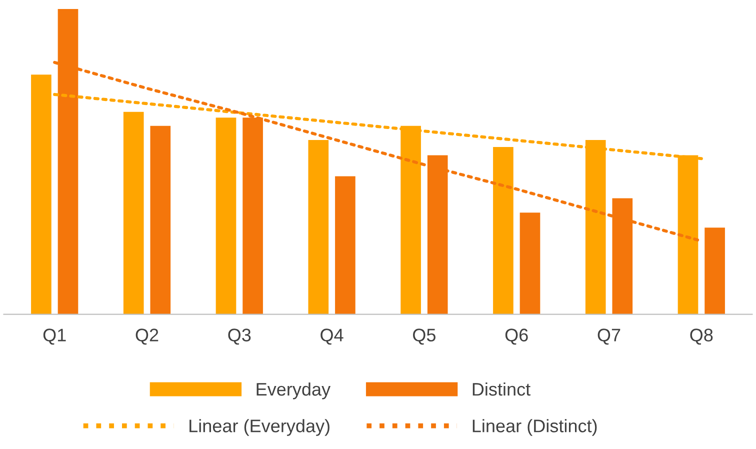 The height and width of the screenshot is (449, 756). Describe the element at coordinates (424, 336) in the screenshot. I see `x-tick-label: Q5` at that location.